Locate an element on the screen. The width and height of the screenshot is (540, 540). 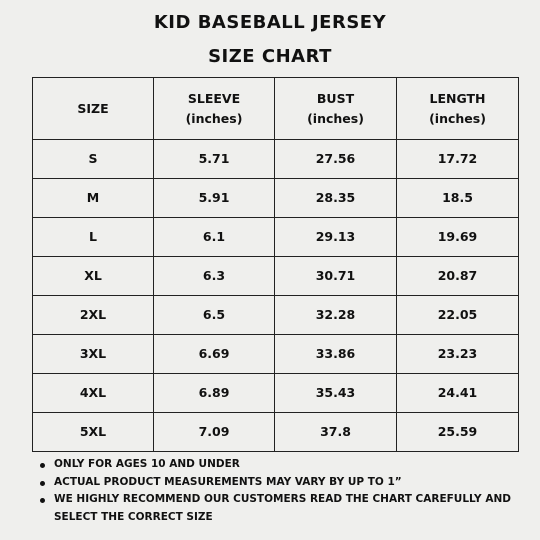
table-row: S 5.71 27.56 17.72 is located at coordinates (275, 159).